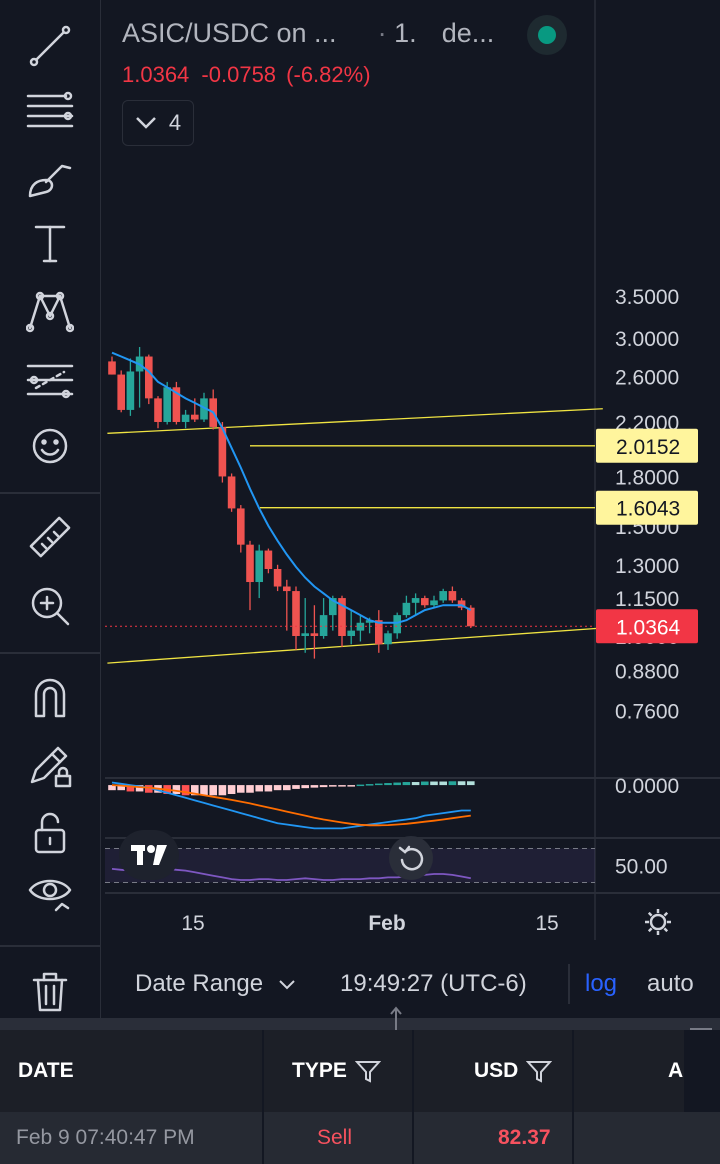  What do you see at coordinates (360, 1138) in the screenshot?
I see `table-row: Feb 9 07:40:47 PM Sell 82.37` at bounding box center [360, 1138].